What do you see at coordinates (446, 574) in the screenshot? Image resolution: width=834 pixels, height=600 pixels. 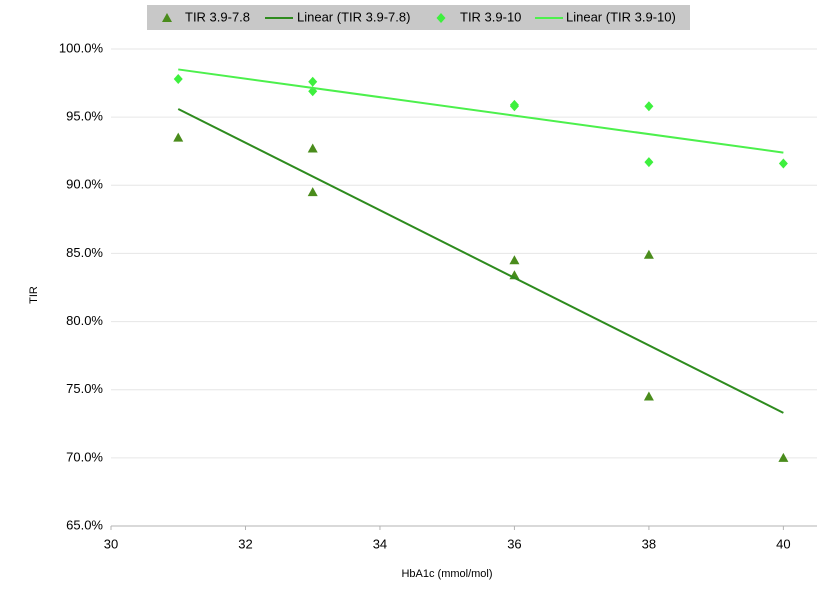 I see `x-axis-title: HbA1c (mmol/mol)` at bounding box center [446, 574].